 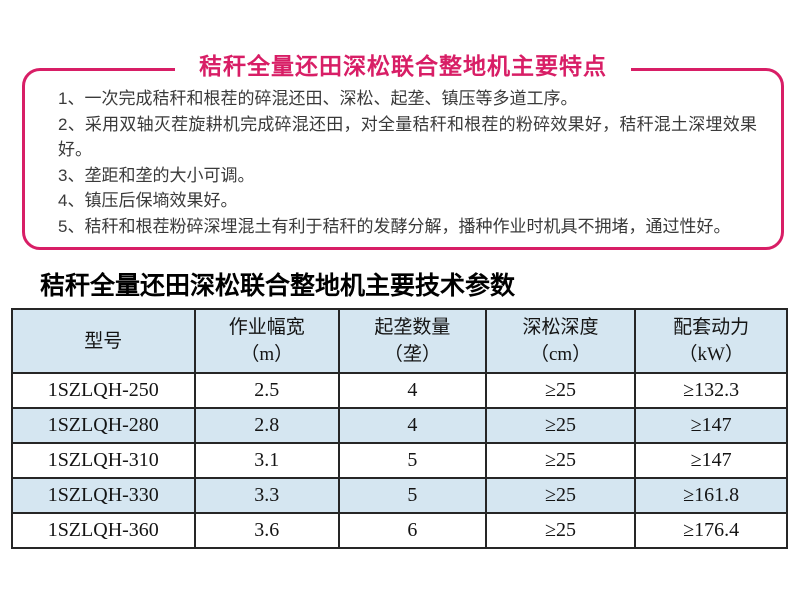 I want to click on table-cell: 3.3, so click(x=267, y=495).